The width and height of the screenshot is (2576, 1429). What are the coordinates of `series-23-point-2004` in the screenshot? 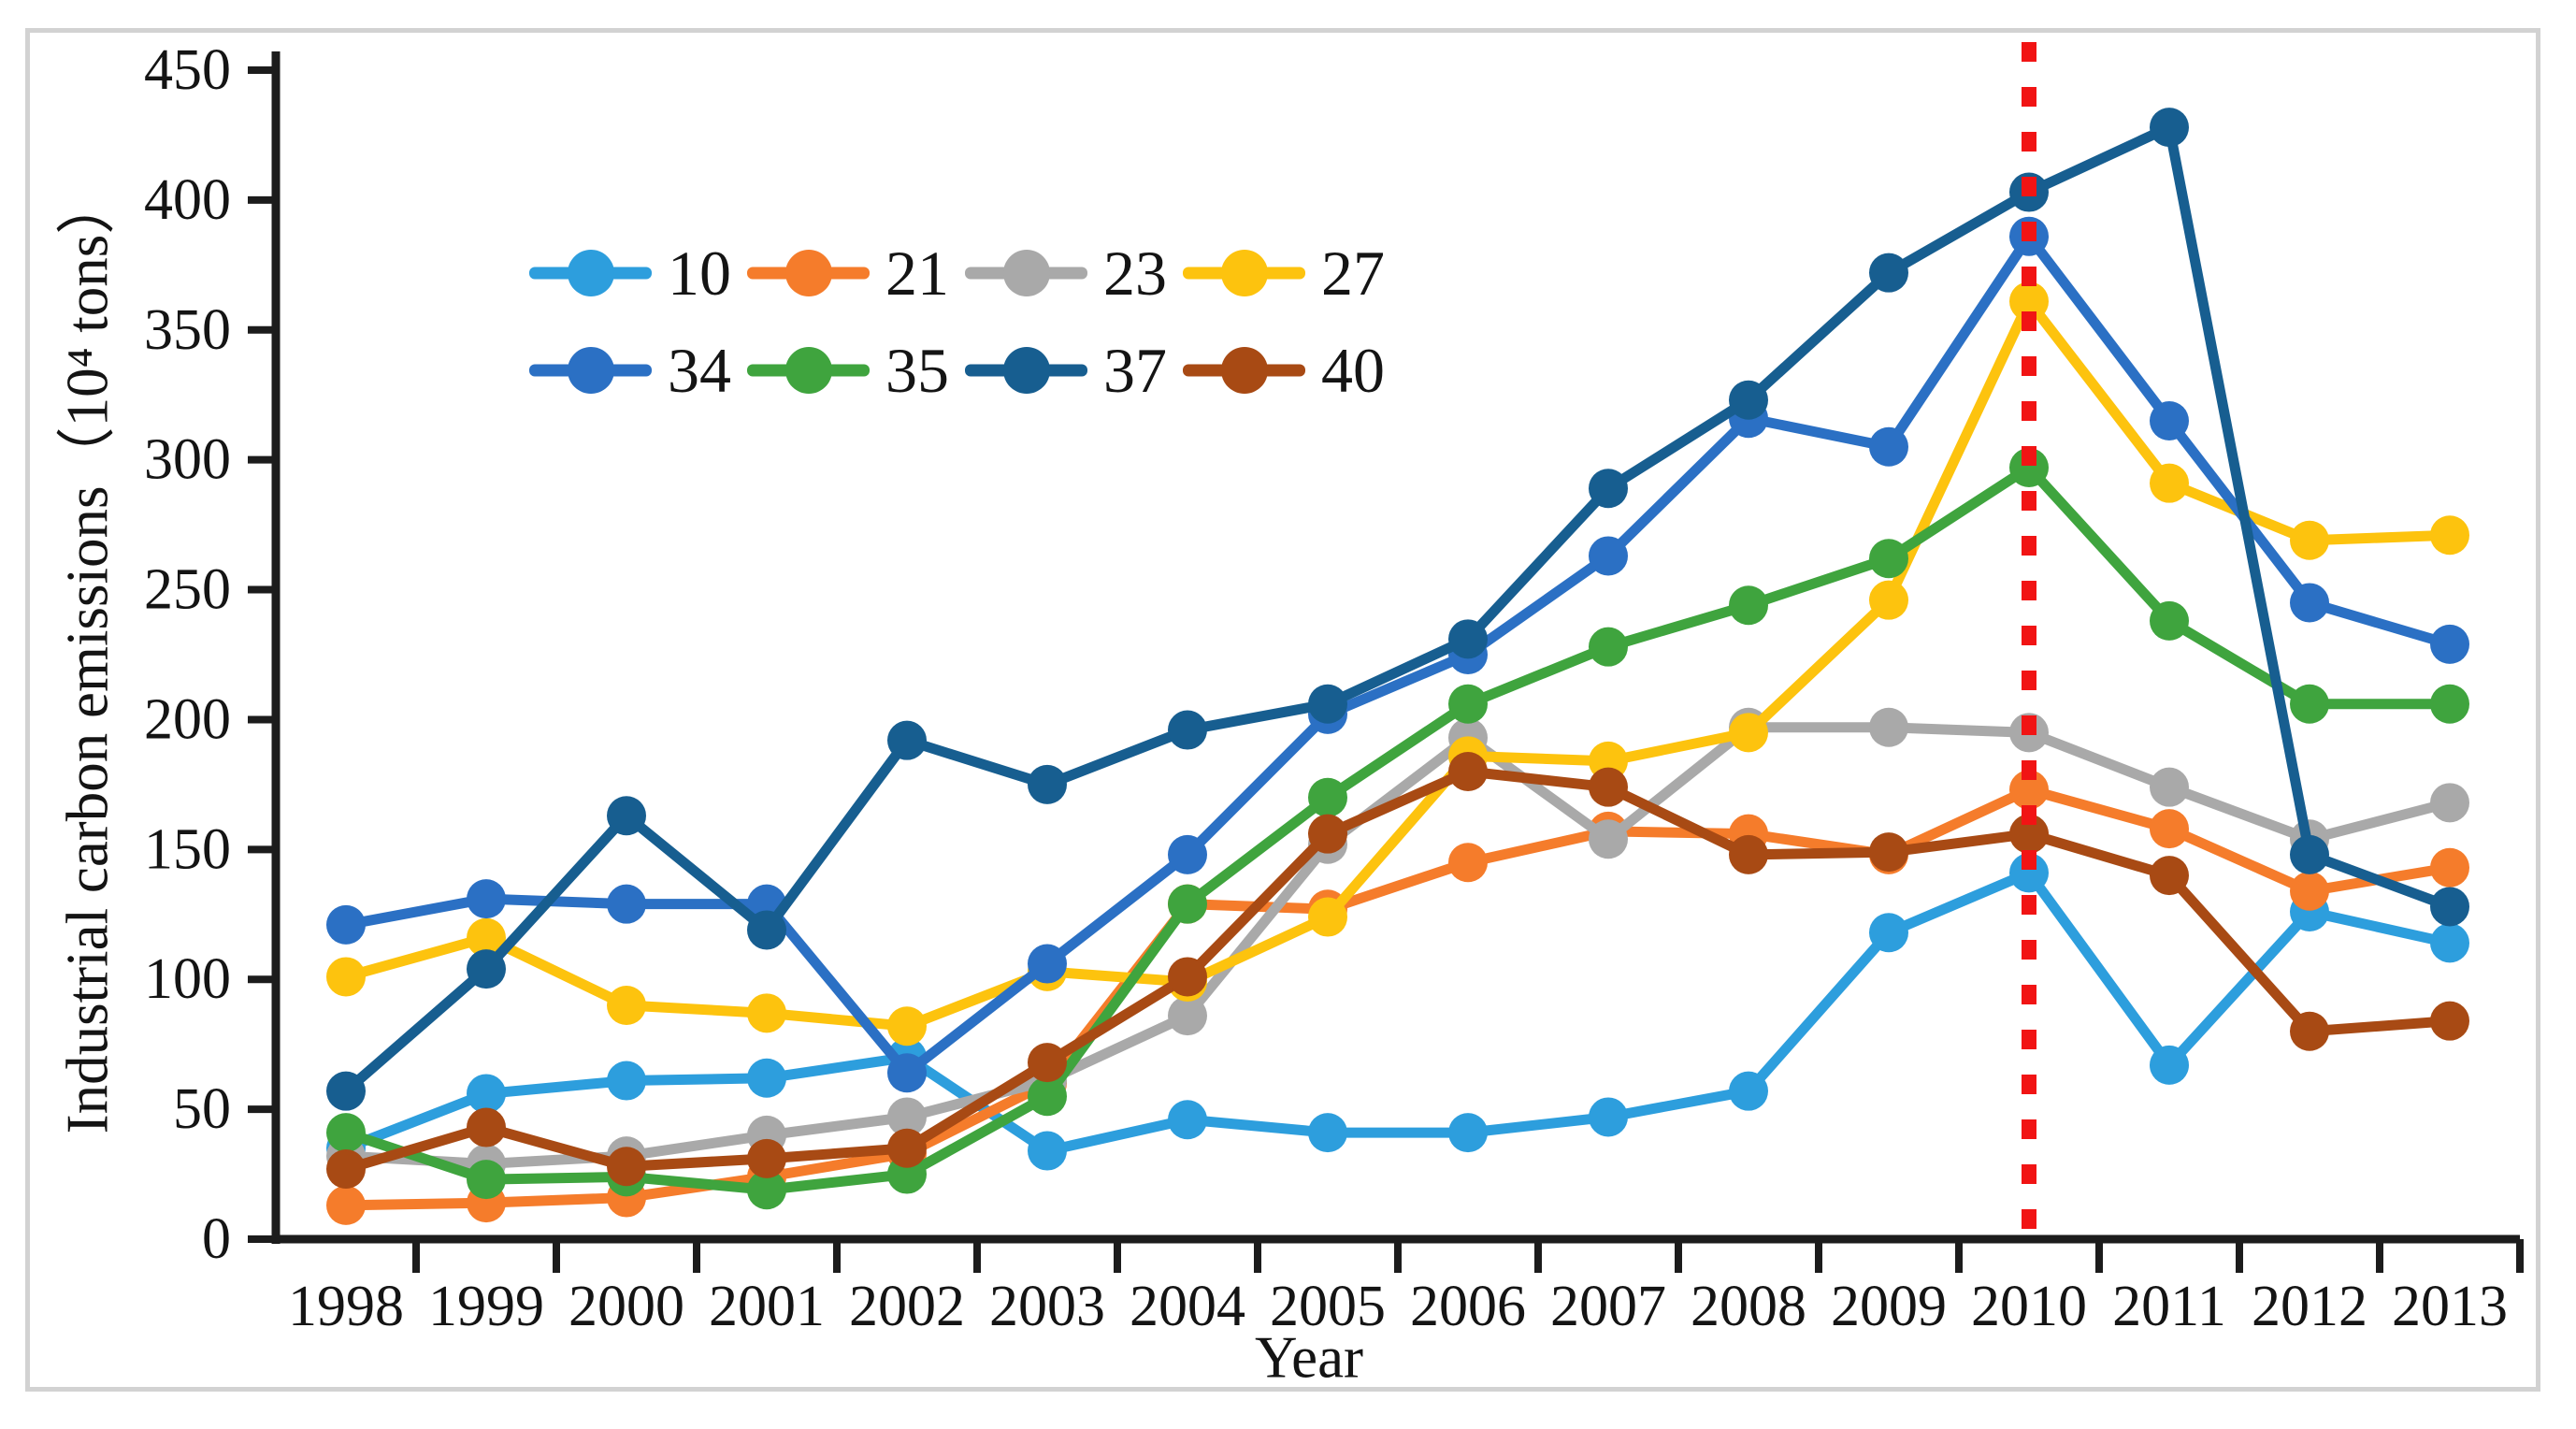 It's located at (1188, 1016).